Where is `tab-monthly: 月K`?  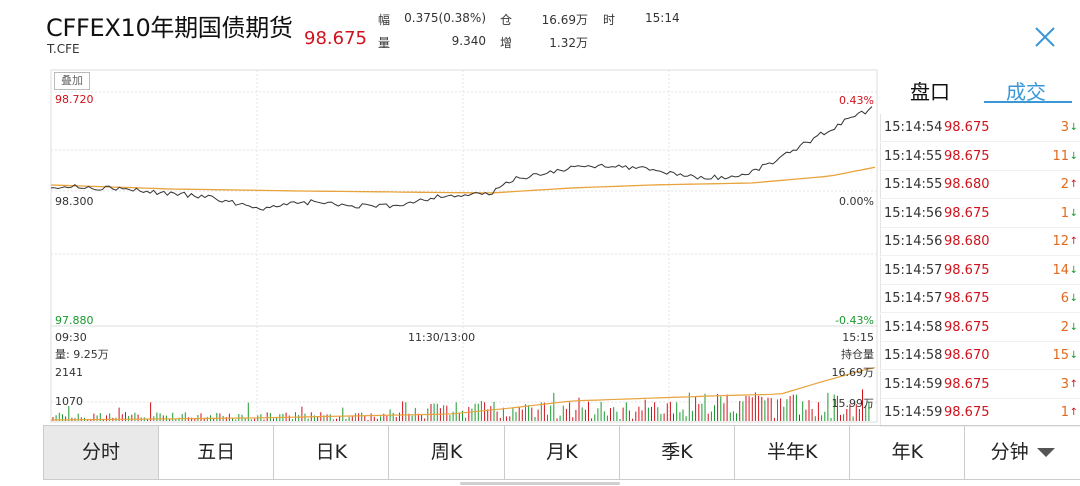
tab-monthly: 月K is located at coordinates (562, 452).